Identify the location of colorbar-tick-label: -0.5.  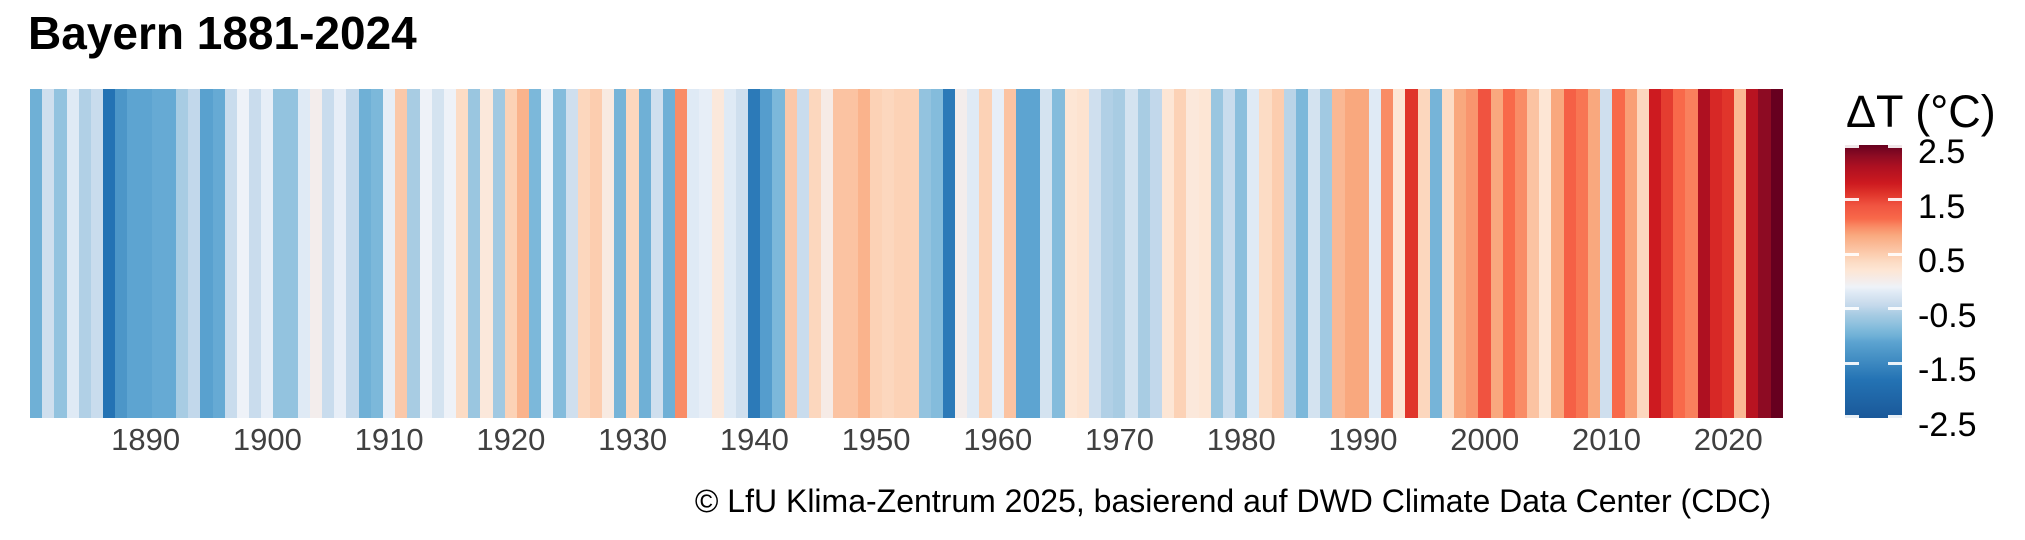
(1947, 315).